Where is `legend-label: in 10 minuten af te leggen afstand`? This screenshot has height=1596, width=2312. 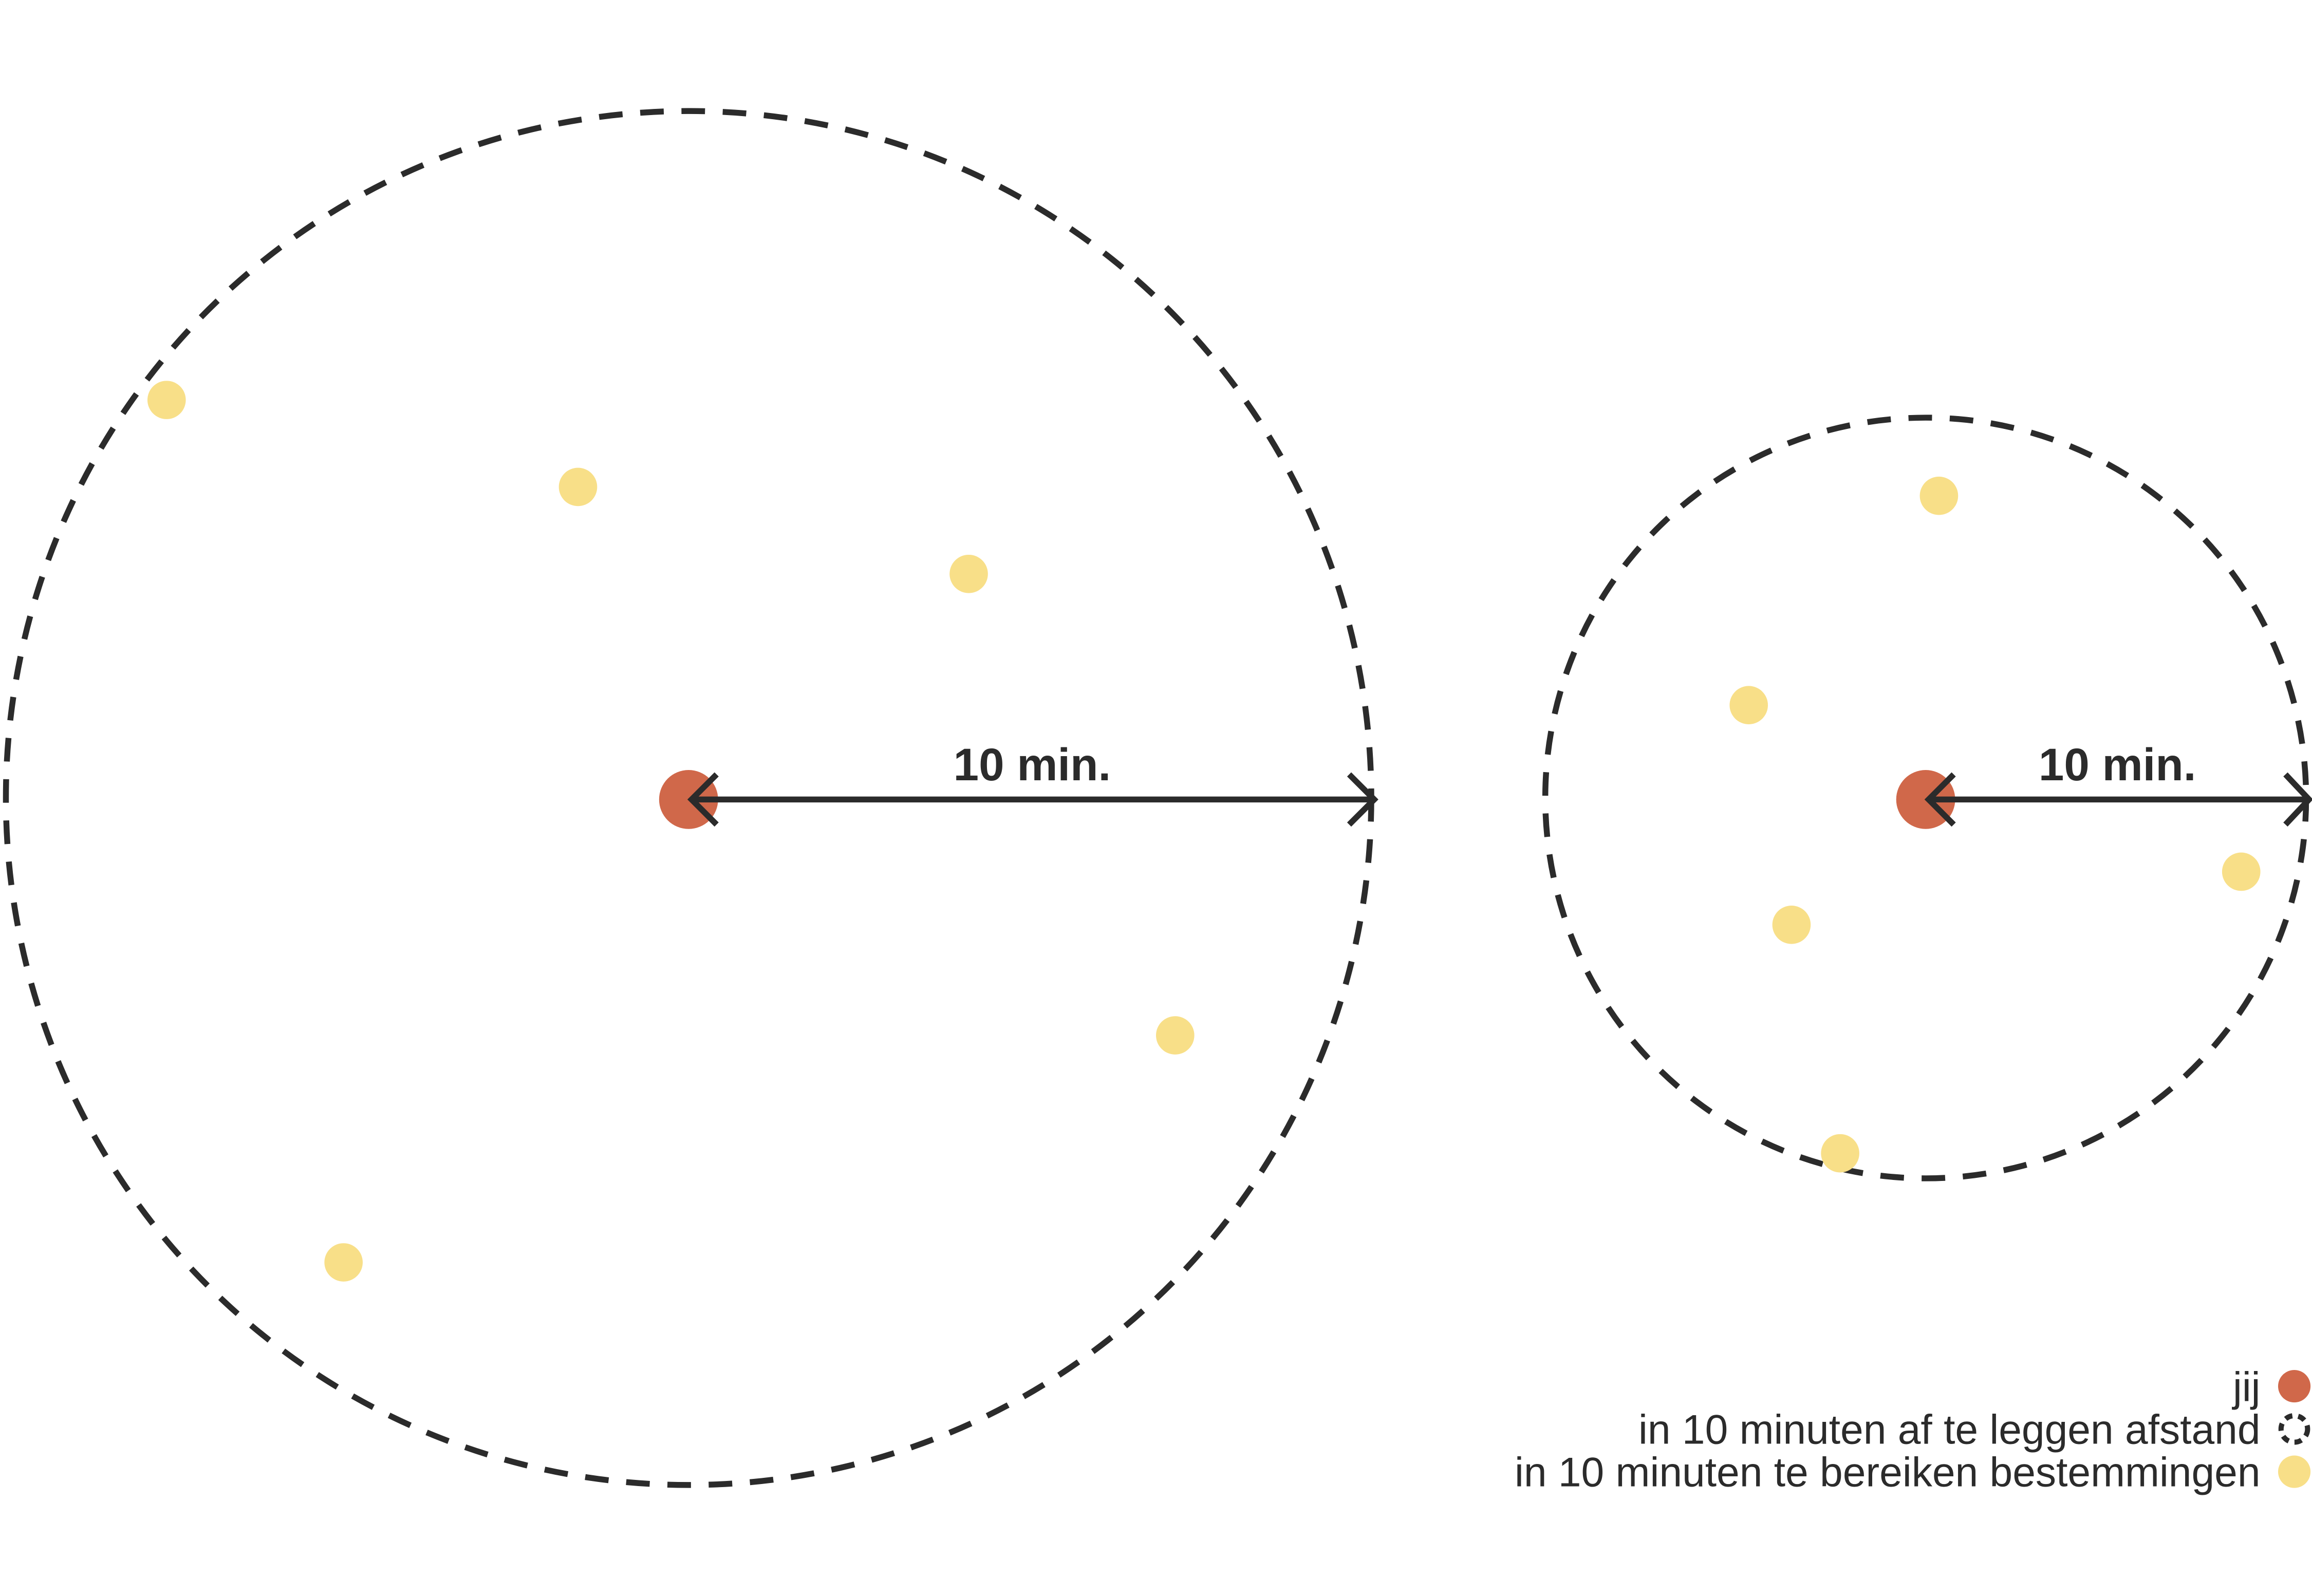
legend-label: in 10 minuten af te leggen afstand is located at coordinates (1949, 1430).